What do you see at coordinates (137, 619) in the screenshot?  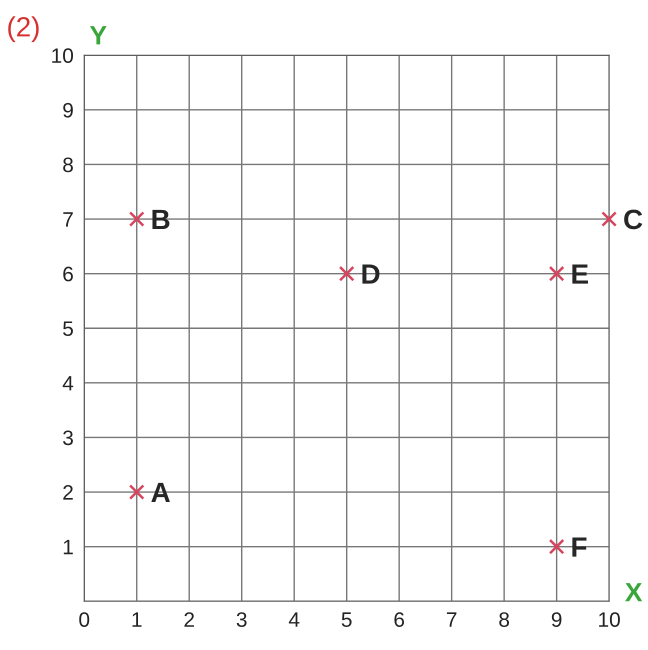 I see `x-tick-label: 1` at bounding box center [137, 619].